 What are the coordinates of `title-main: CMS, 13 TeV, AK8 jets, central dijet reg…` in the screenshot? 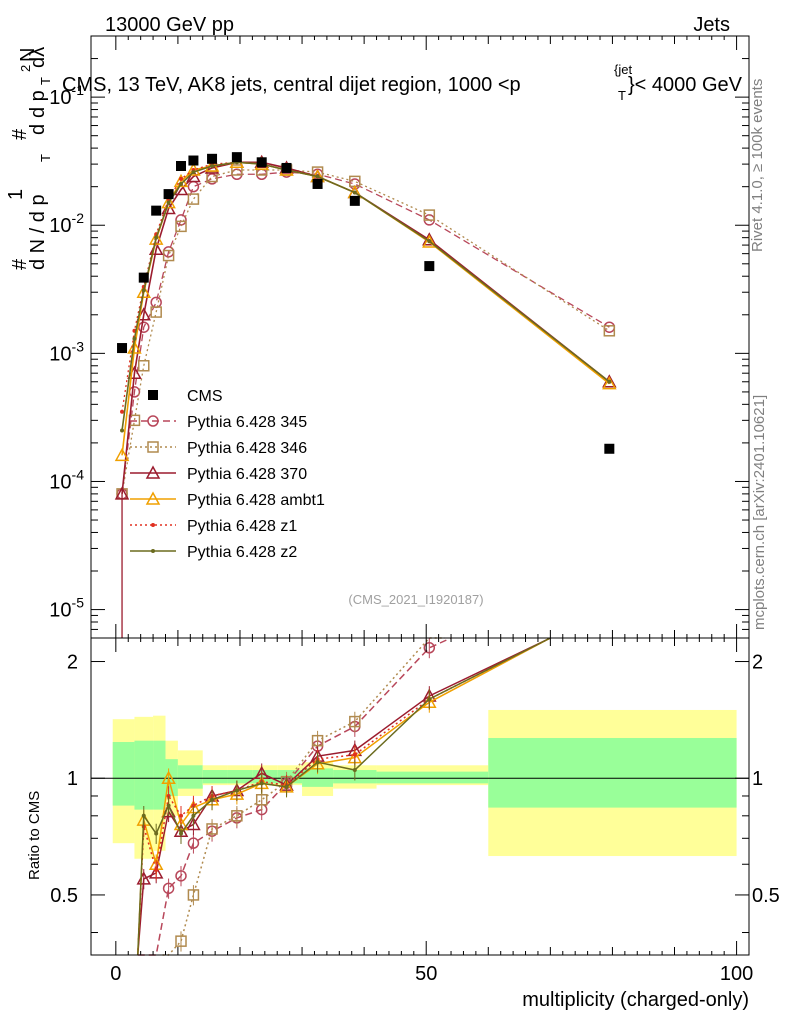 It's located at (291, 85).